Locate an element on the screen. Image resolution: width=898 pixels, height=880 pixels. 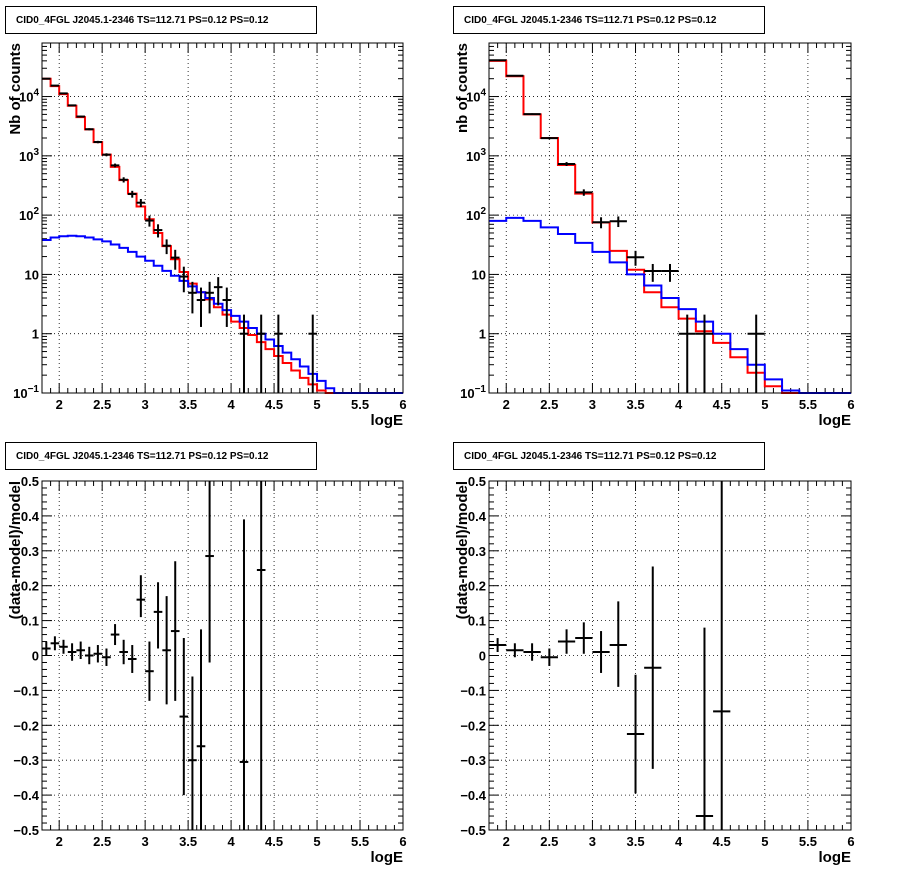
y-tick-label: 103 is located at coordinates (29, 155).